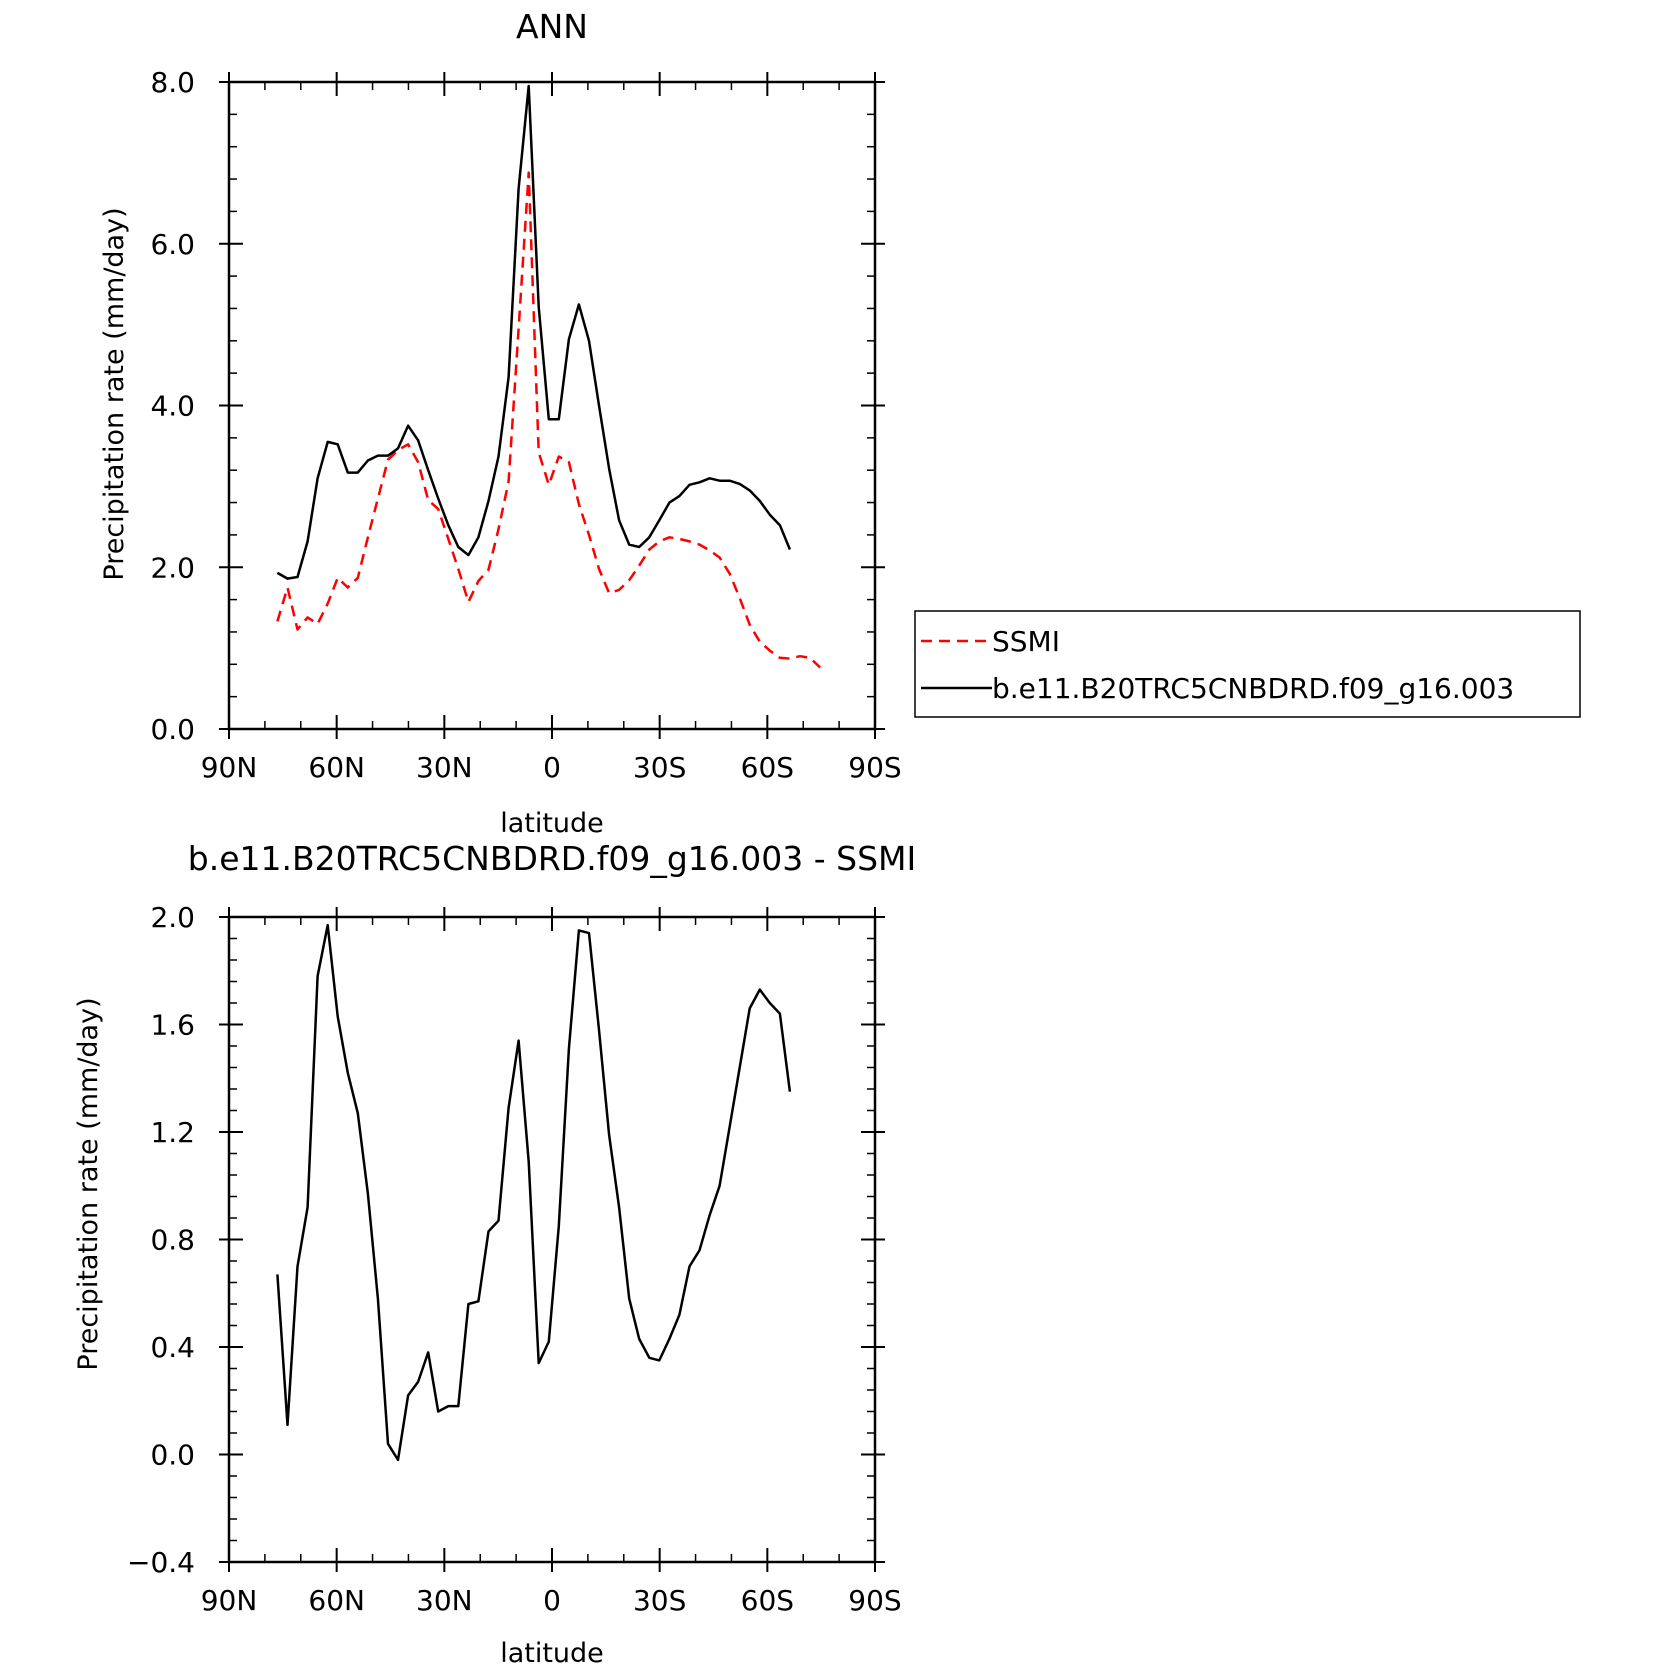 The height and width of the screenshot is (1669, 1669). What do you see at coordinates (88, 1183) in the screenshot?
I see `bottom-panel-ylabel: Precipitation rate (mm/day)` at bounding box center [88, 1183].